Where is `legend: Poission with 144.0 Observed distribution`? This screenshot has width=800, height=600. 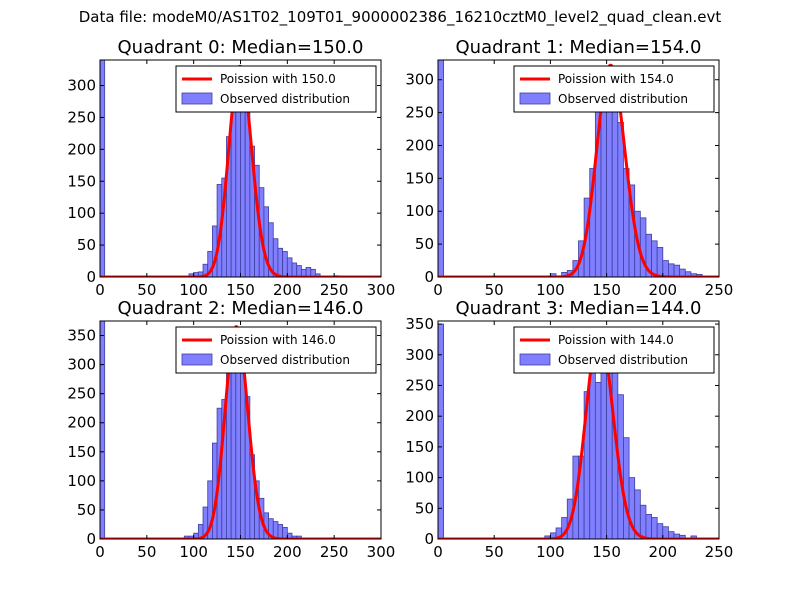 legend: Poission with 144.0 Observed distribution is located at coordinates (614, 350).